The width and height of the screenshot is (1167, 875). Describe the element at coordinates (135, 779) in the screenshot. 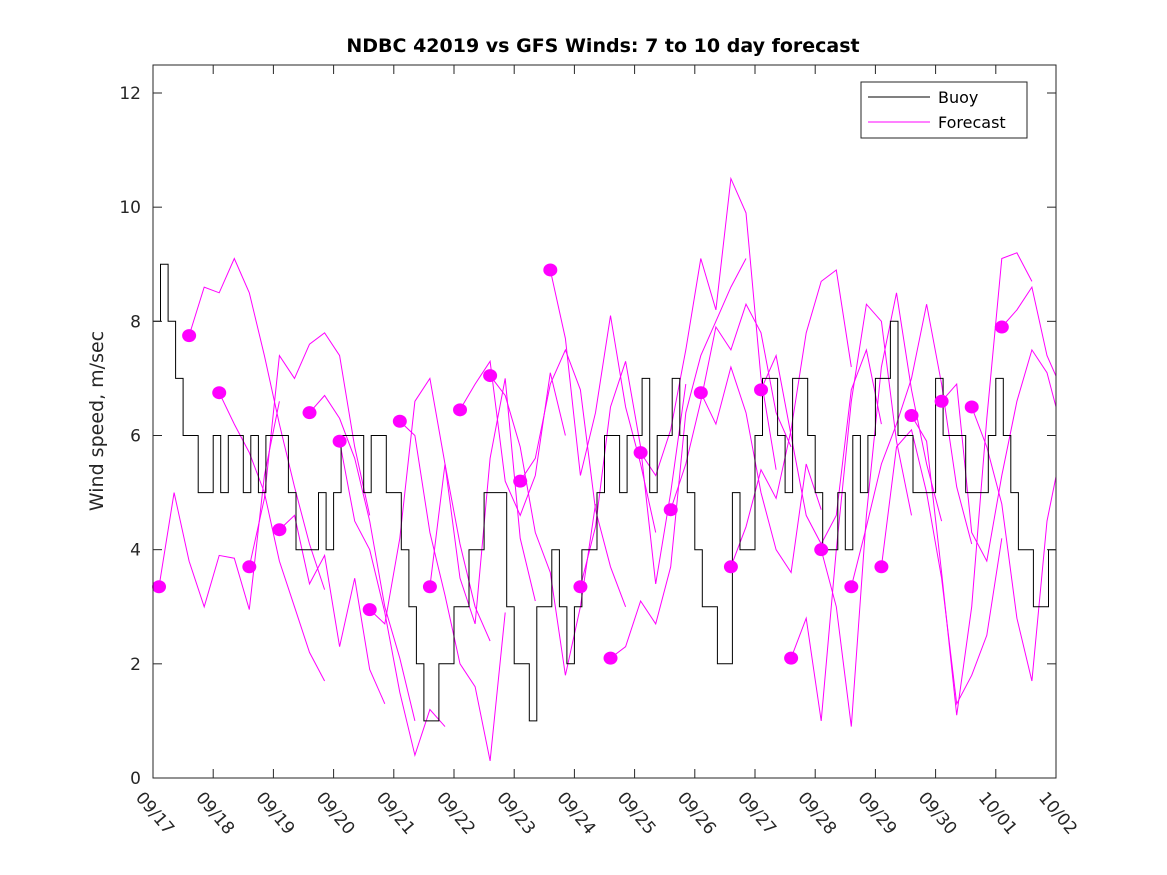

I see `y-tick-label: 0` at that location.